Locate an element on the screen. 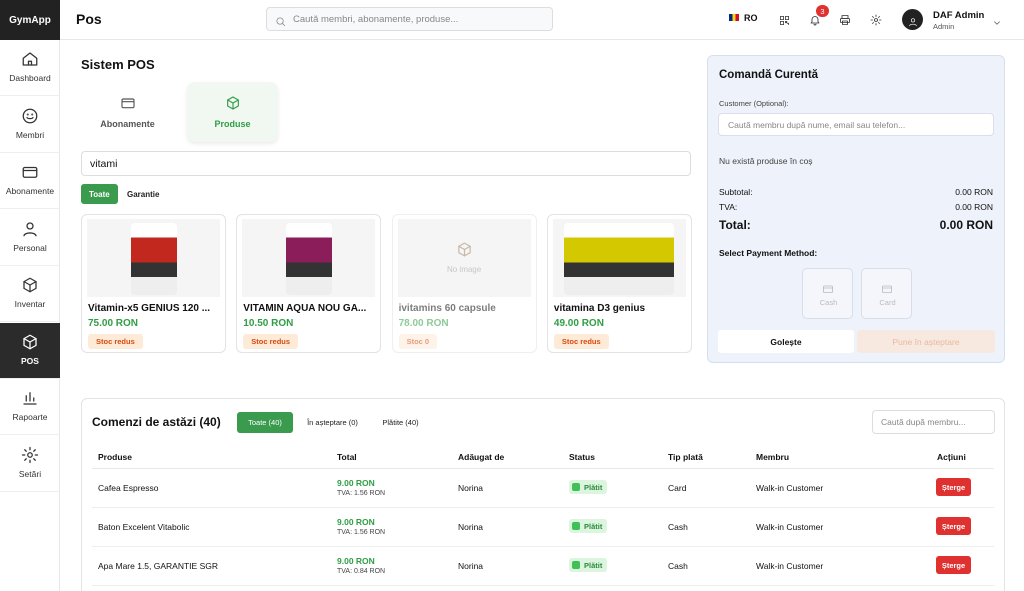  subtotal-label: Subtotal: is located at coordinates (736, 192).